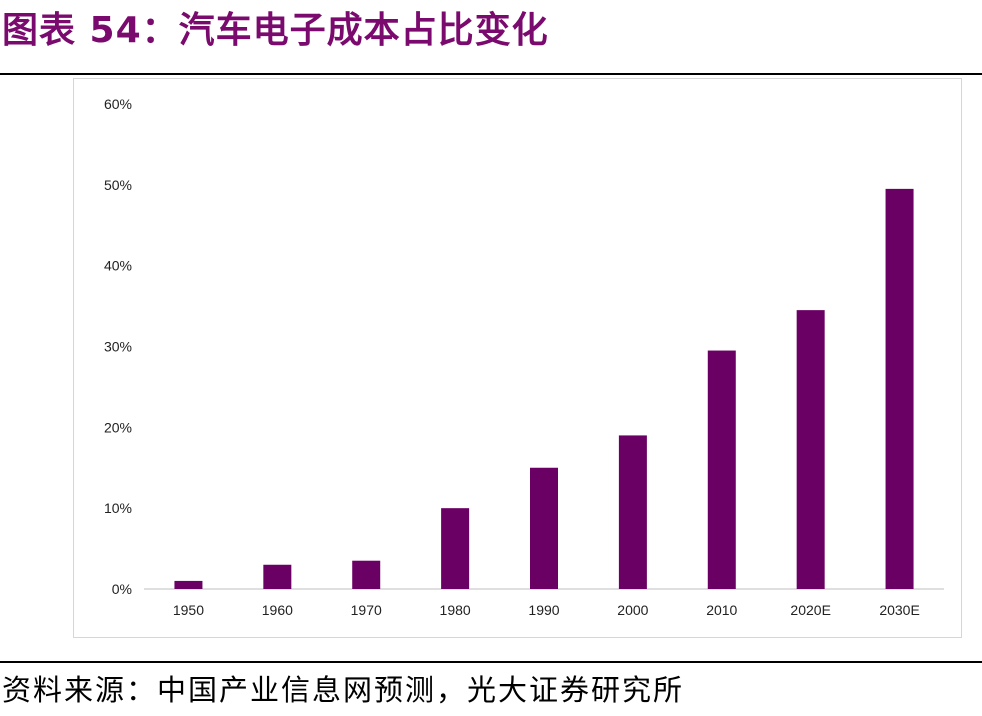 Image resolution: width=982 pixels, height=716 pixels. What do you see at coordinates (544, 528) in the screenshot?
I see `bar-1990` at bounding box center [544, 528].